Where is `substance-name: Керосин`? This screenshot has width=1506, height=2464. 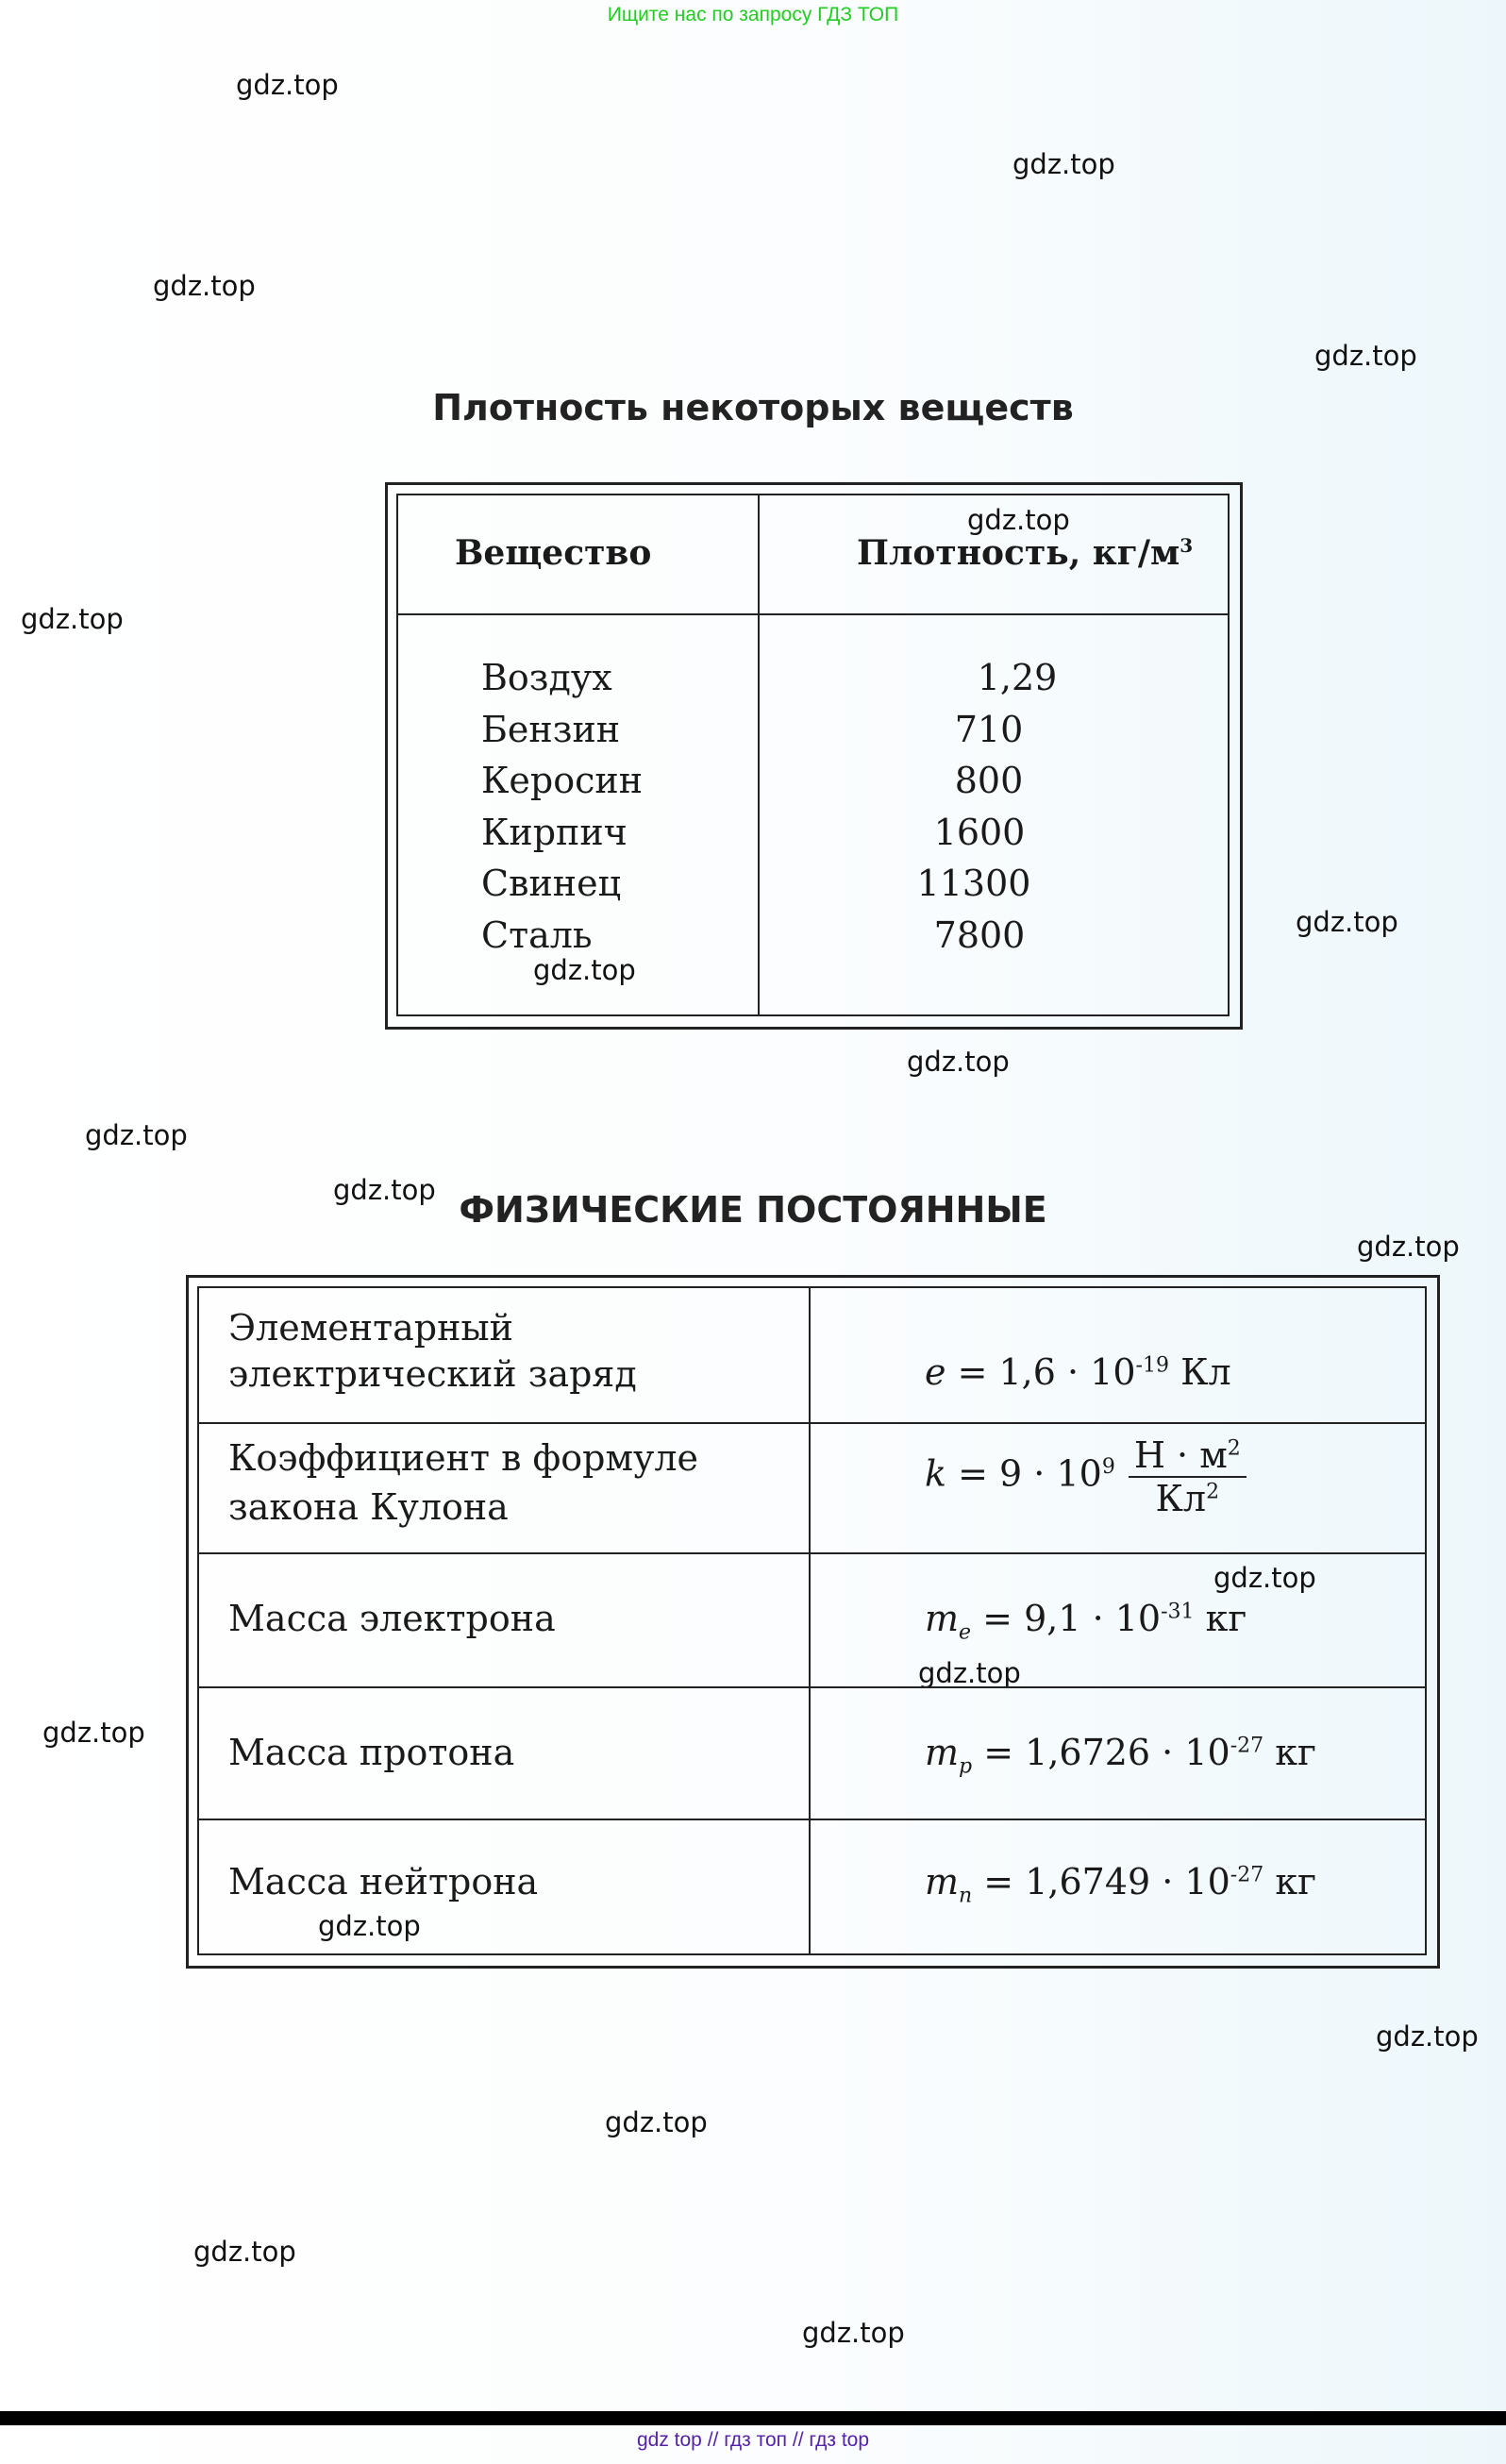 substance-name: Керосин is located at coordinates (562, 780).